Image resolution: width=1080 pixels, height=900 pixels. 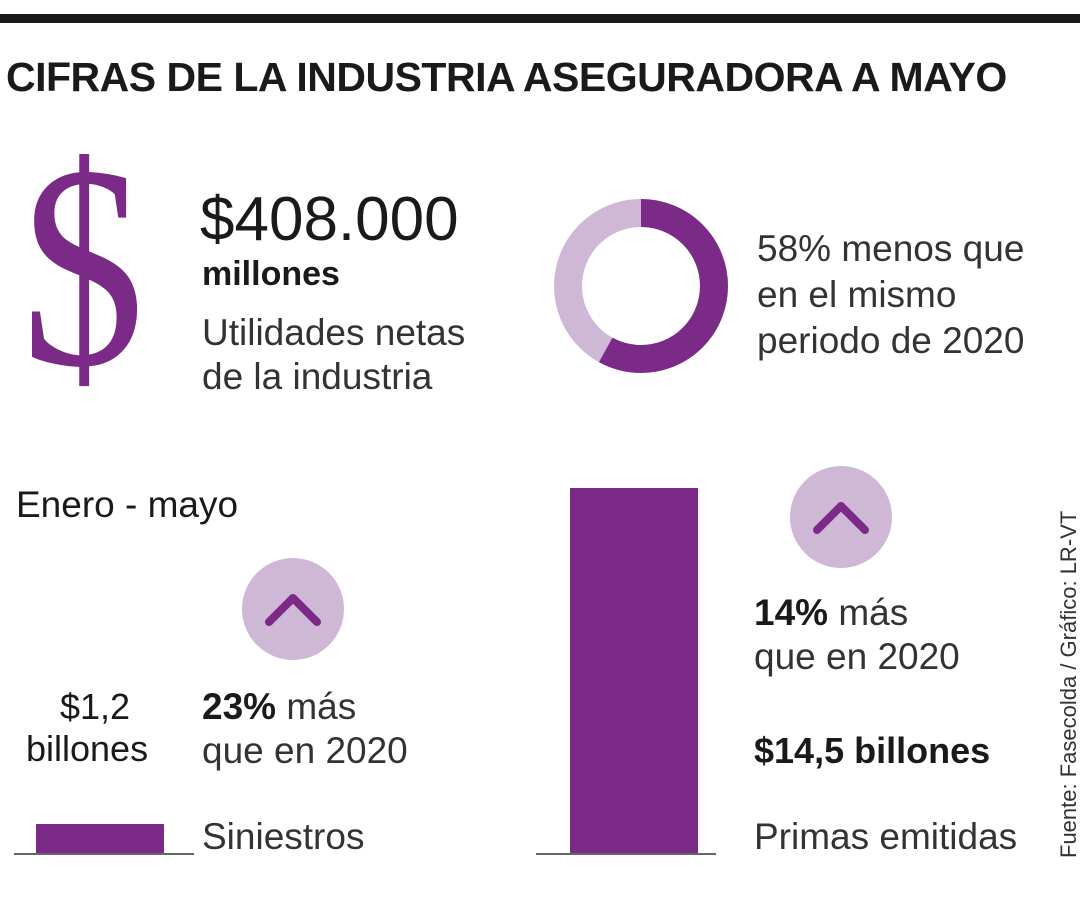 What do you see at coordinates (891, 248) in the screenshot?
I see `decline-line1: 58% menos que` at bounding box center [891, 248].